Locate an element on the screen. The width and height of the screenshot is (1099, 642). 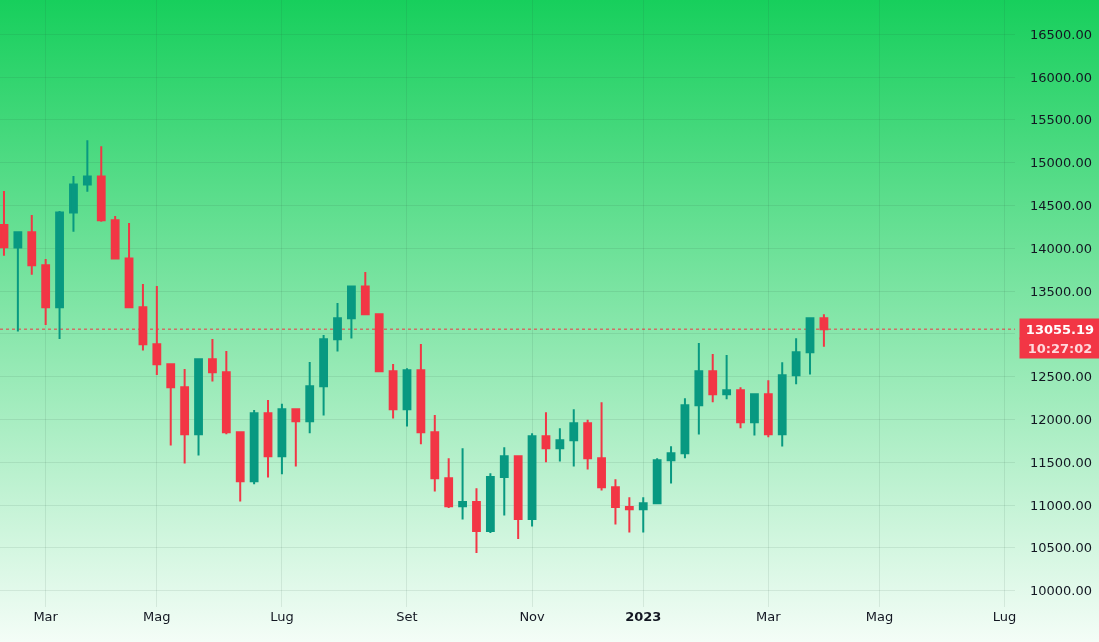
y-tick-label: 10000.00 is located at coordinates (1061, 591).